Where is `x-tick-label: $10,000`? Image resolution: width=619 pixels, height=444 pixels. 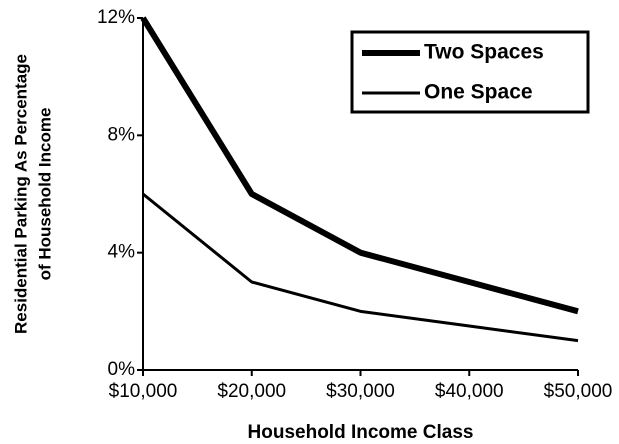 x-tick-label: $10,000 is located at coordinates (143, 391).